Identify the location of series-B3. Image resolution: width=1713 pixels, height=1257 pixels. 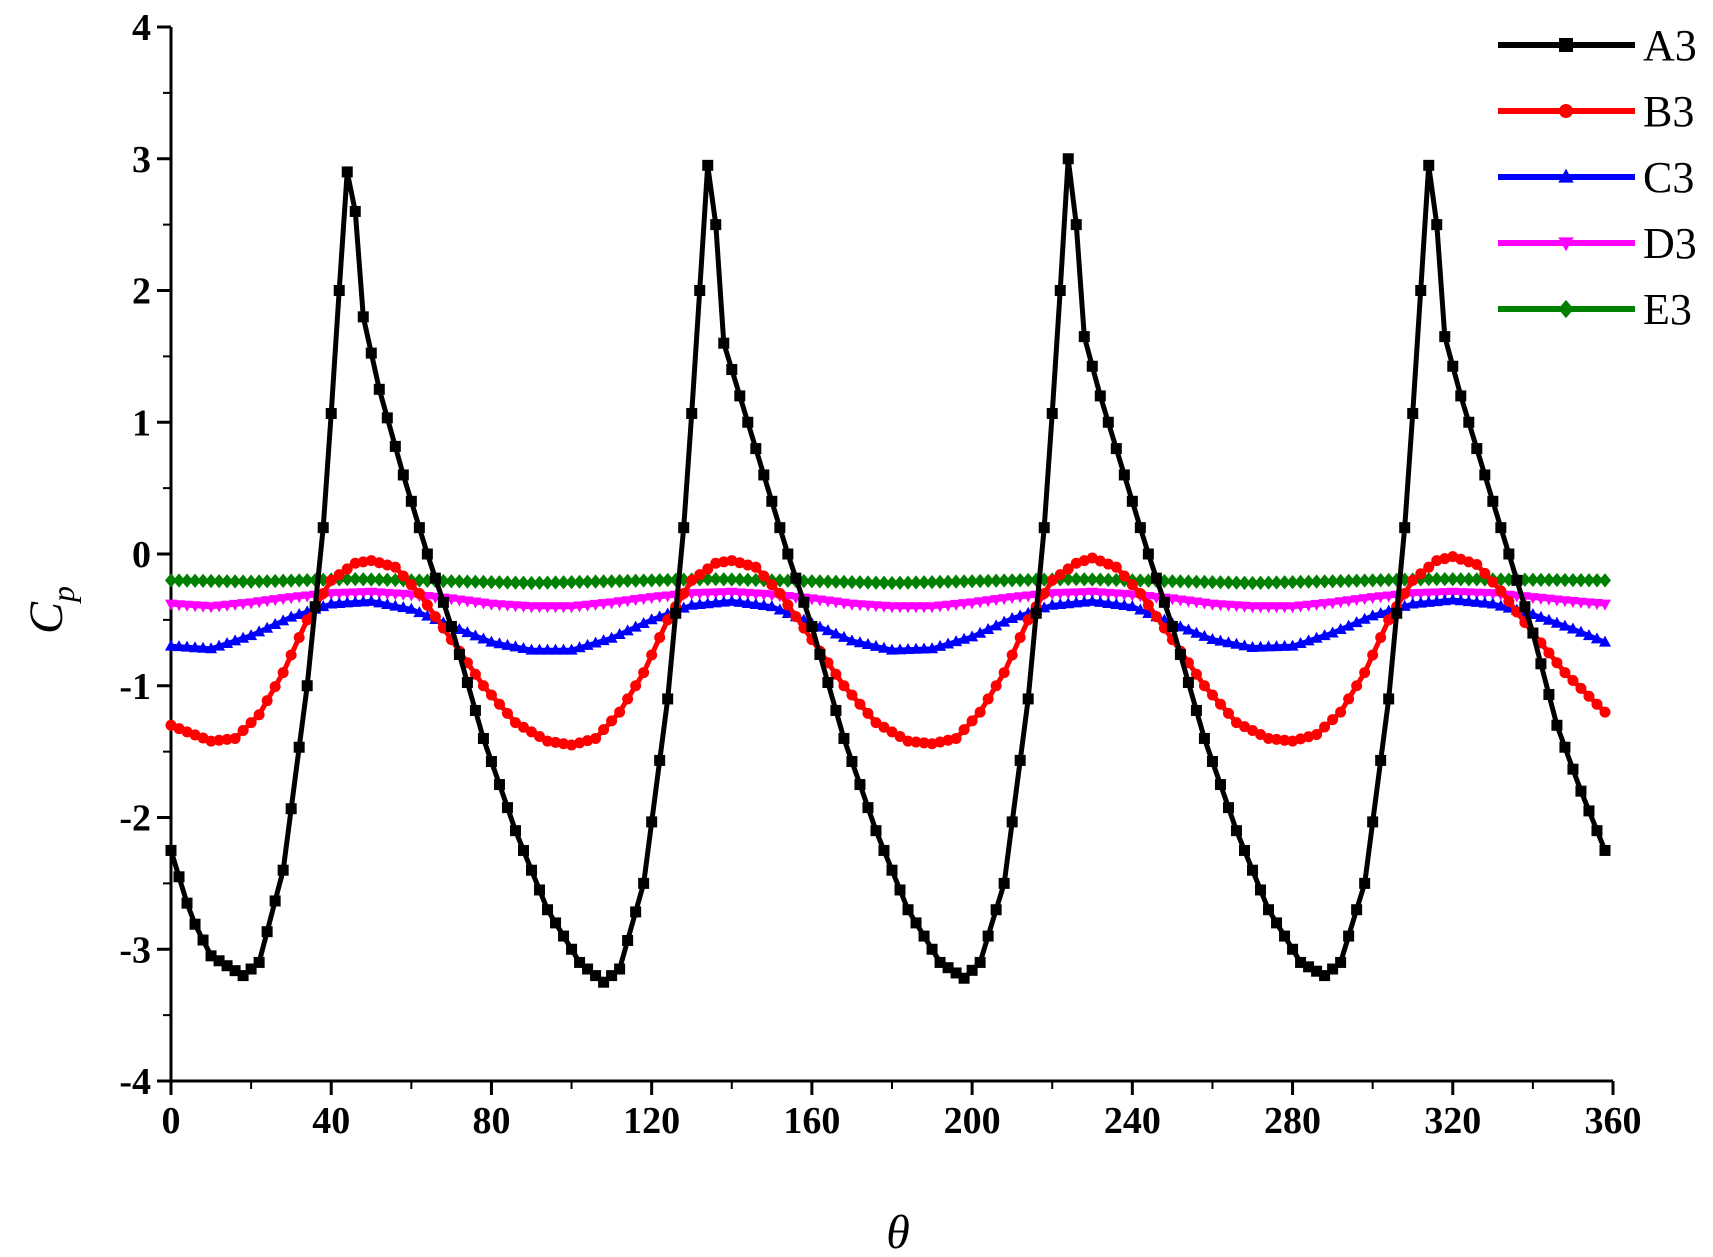
(888, 651).